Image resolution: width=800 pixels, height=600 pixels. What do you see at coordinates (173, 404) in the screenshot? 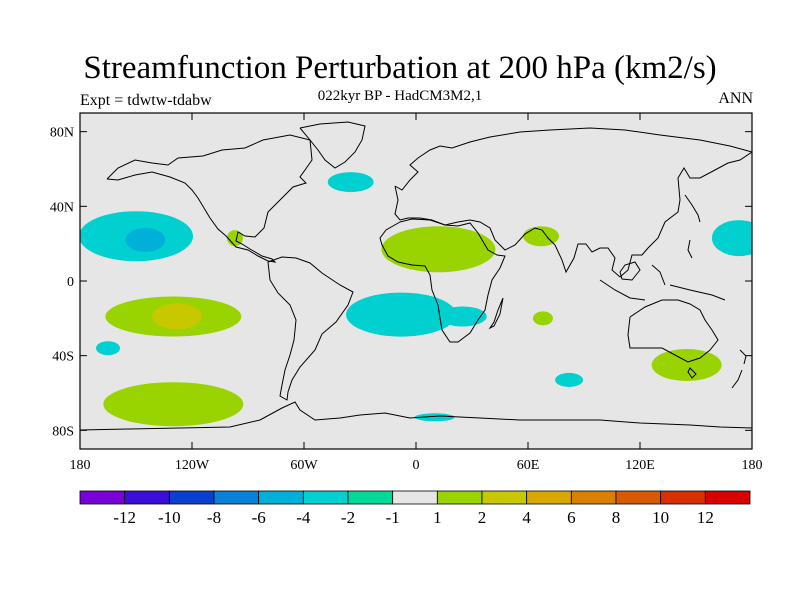
I see `anomaly-southern-ocean-pacific` at bounding box center [173, 404].